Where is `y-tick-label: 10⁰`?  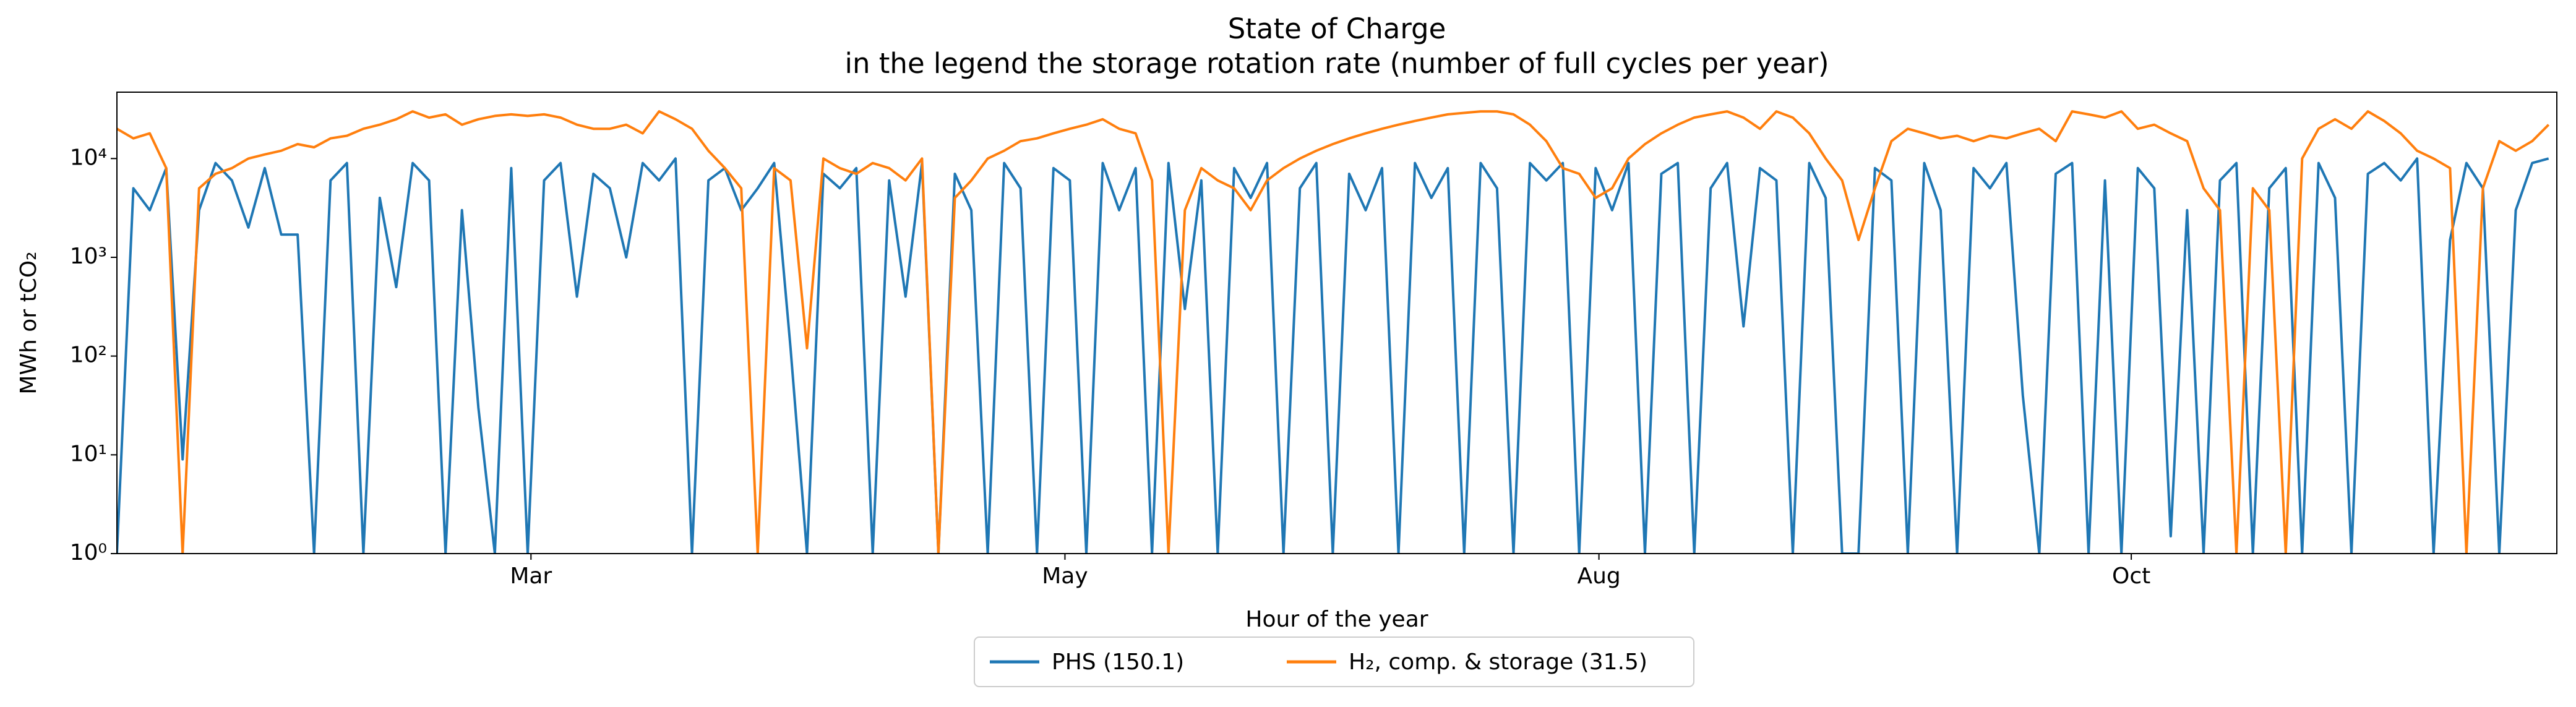 y-tick-label: 10⁰ is located at coordinates (88, 552).